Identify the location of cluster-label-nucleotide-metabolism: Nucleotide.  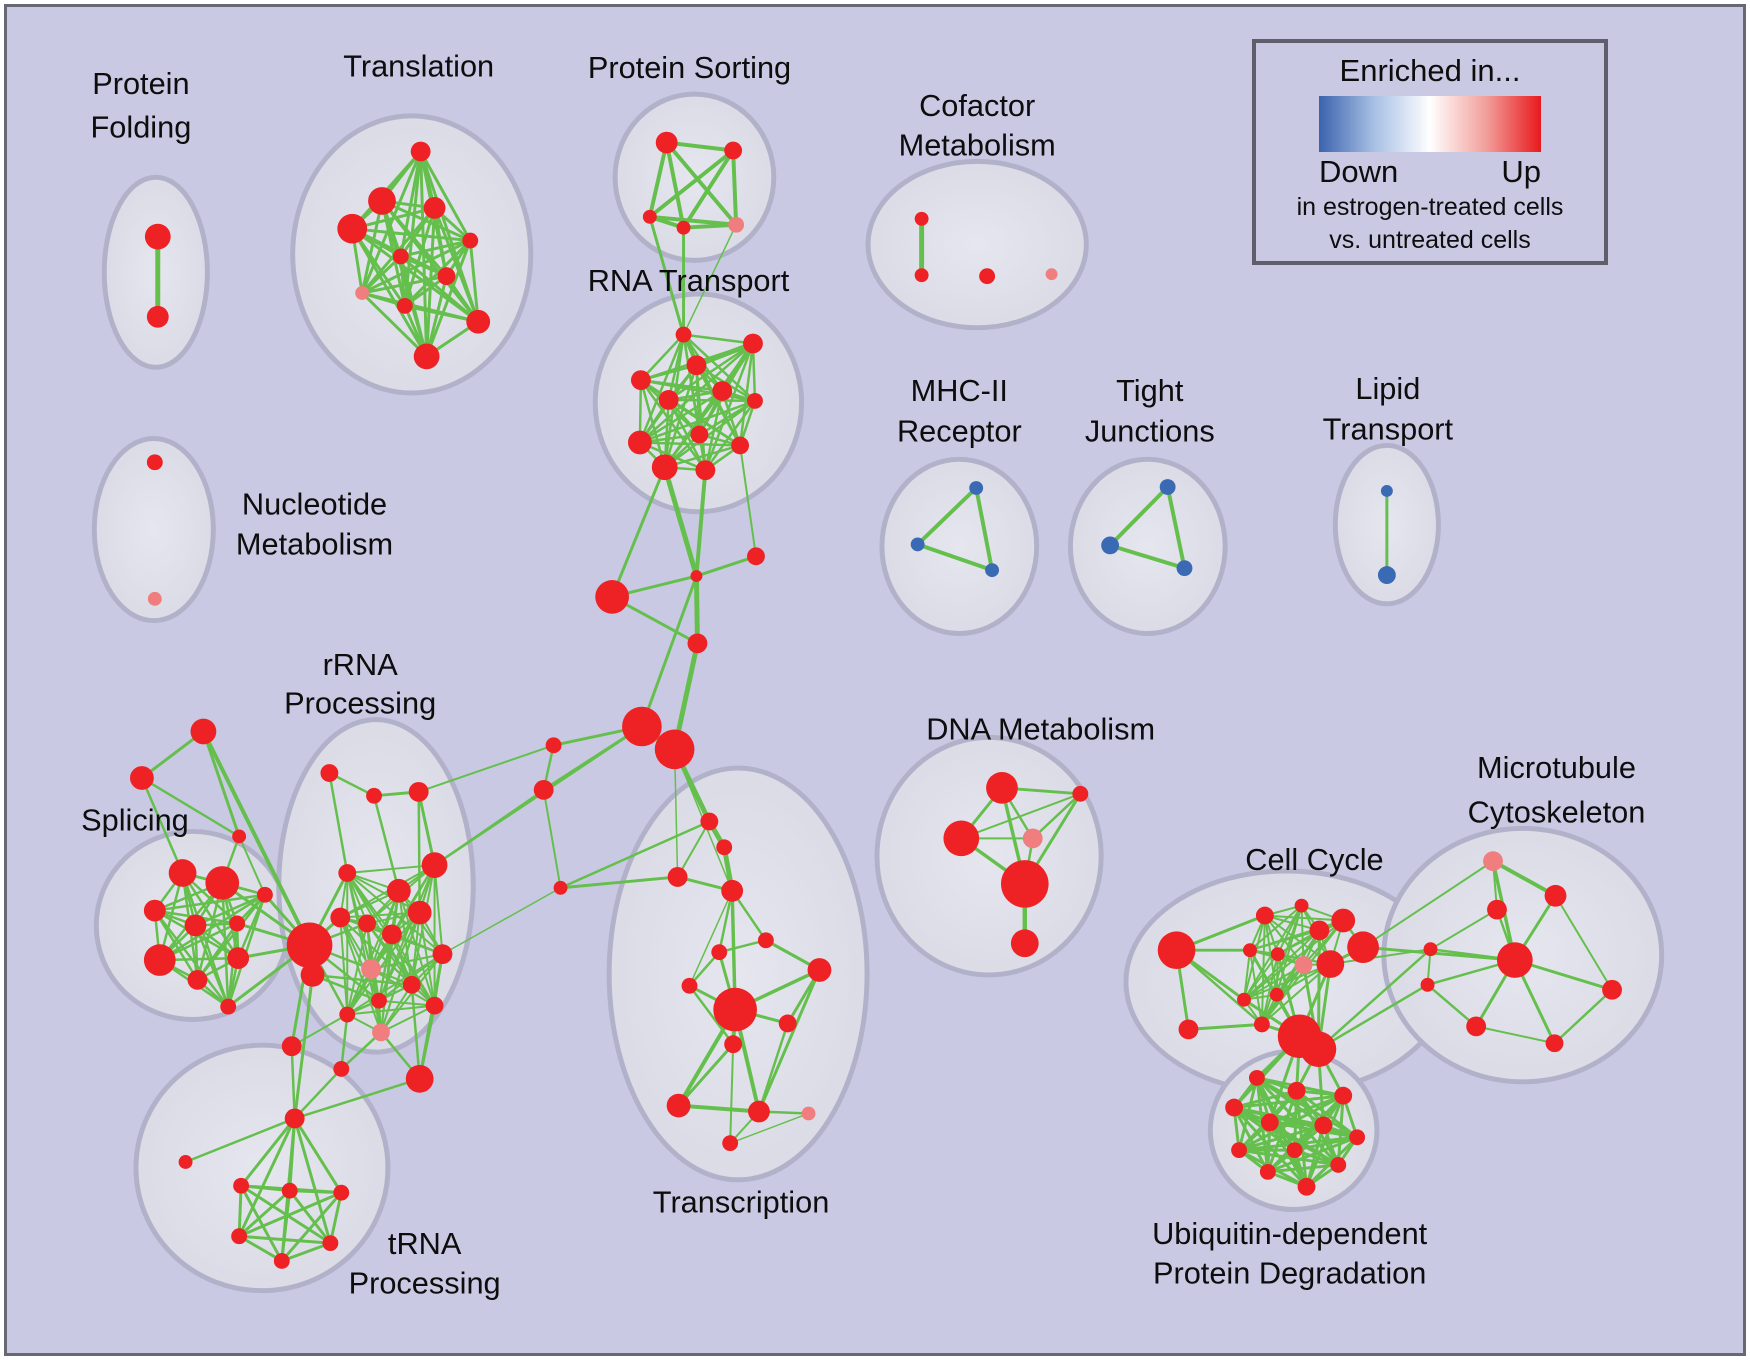
(314, 504).